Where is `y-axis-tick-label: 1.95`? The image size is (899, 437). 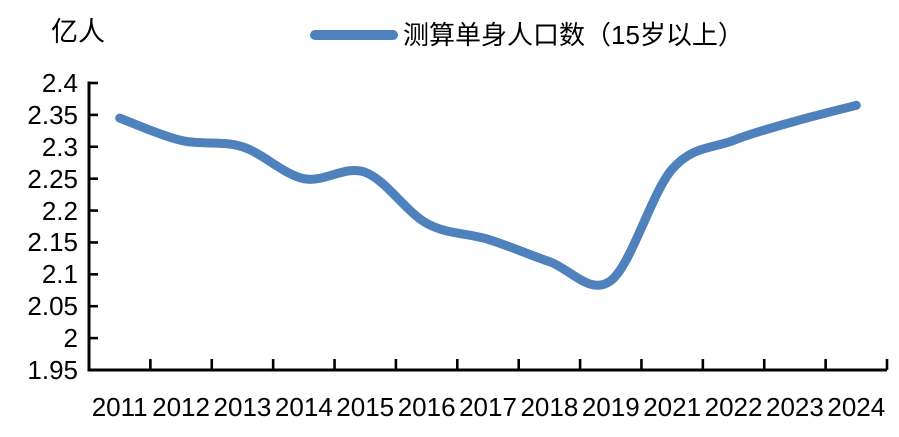
y-axis-tick-label: 1.95 is located at coordinates (52, 370).